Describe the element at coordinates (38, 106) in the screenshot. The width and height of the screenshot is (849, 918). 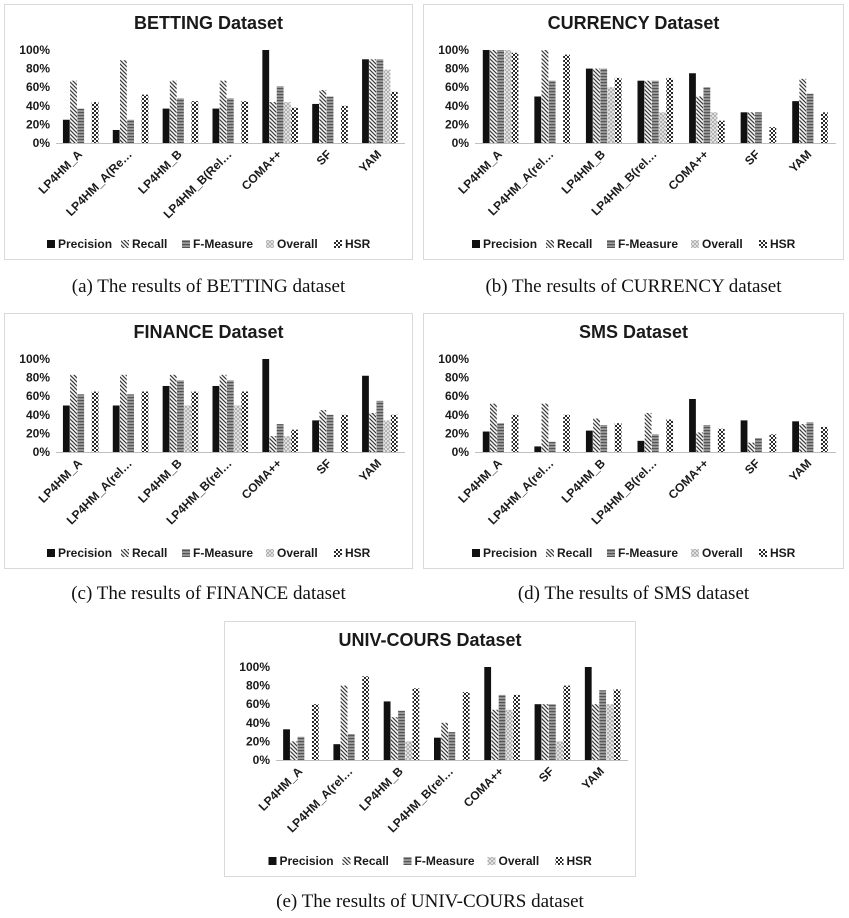
I see `y-tick-label: 40%` at that location.